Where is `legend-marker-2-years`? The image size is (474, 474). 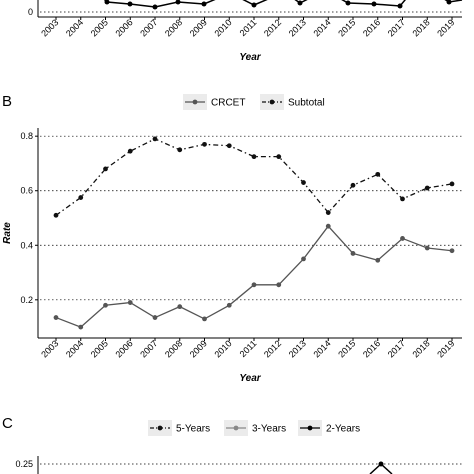 legend-marker-2-years is located at coordinates (310, 428).